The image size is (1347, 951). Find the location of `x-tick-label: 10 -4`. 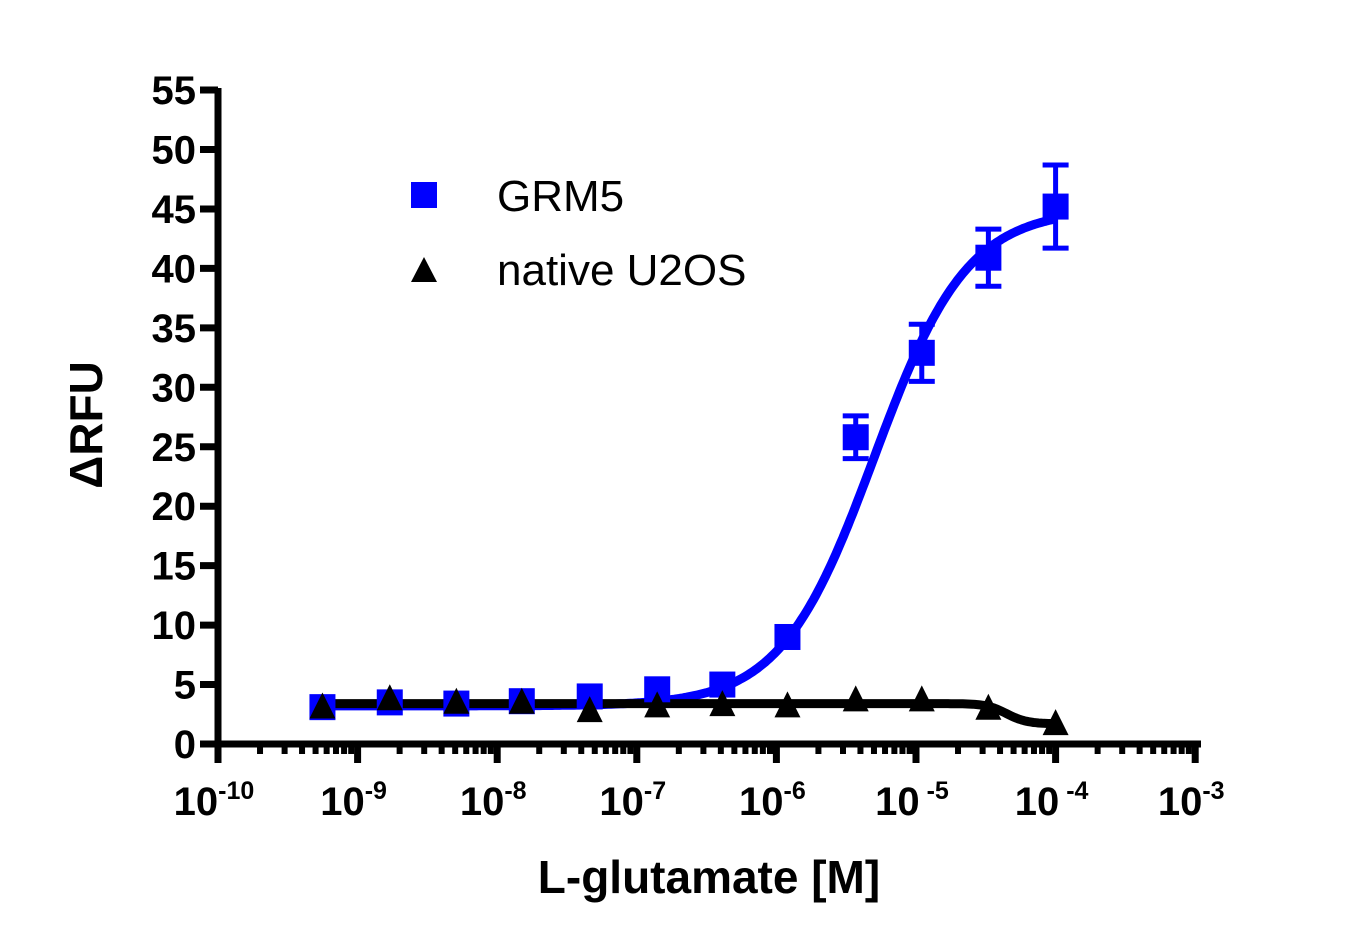

x-tick-label: 10 -4 is located at coordinates (1052, 800).